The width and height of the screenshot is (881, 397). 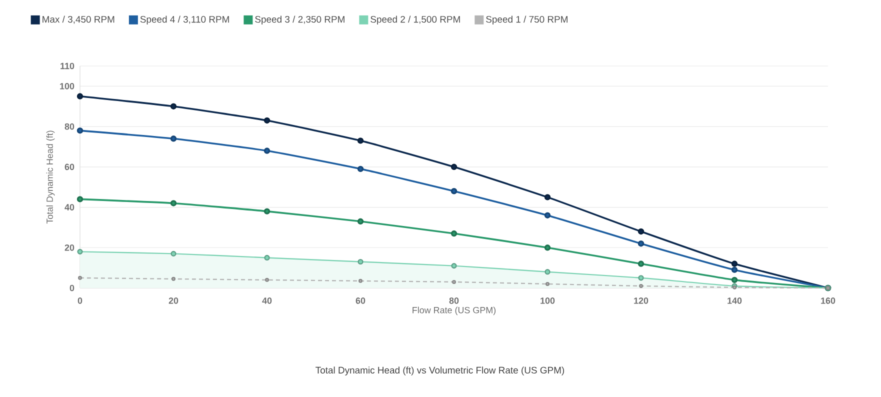 What do you see at coordinates (69, 247) in the screenshot?
I see `y-tick-label: 20` at bounding box center [69, 247].